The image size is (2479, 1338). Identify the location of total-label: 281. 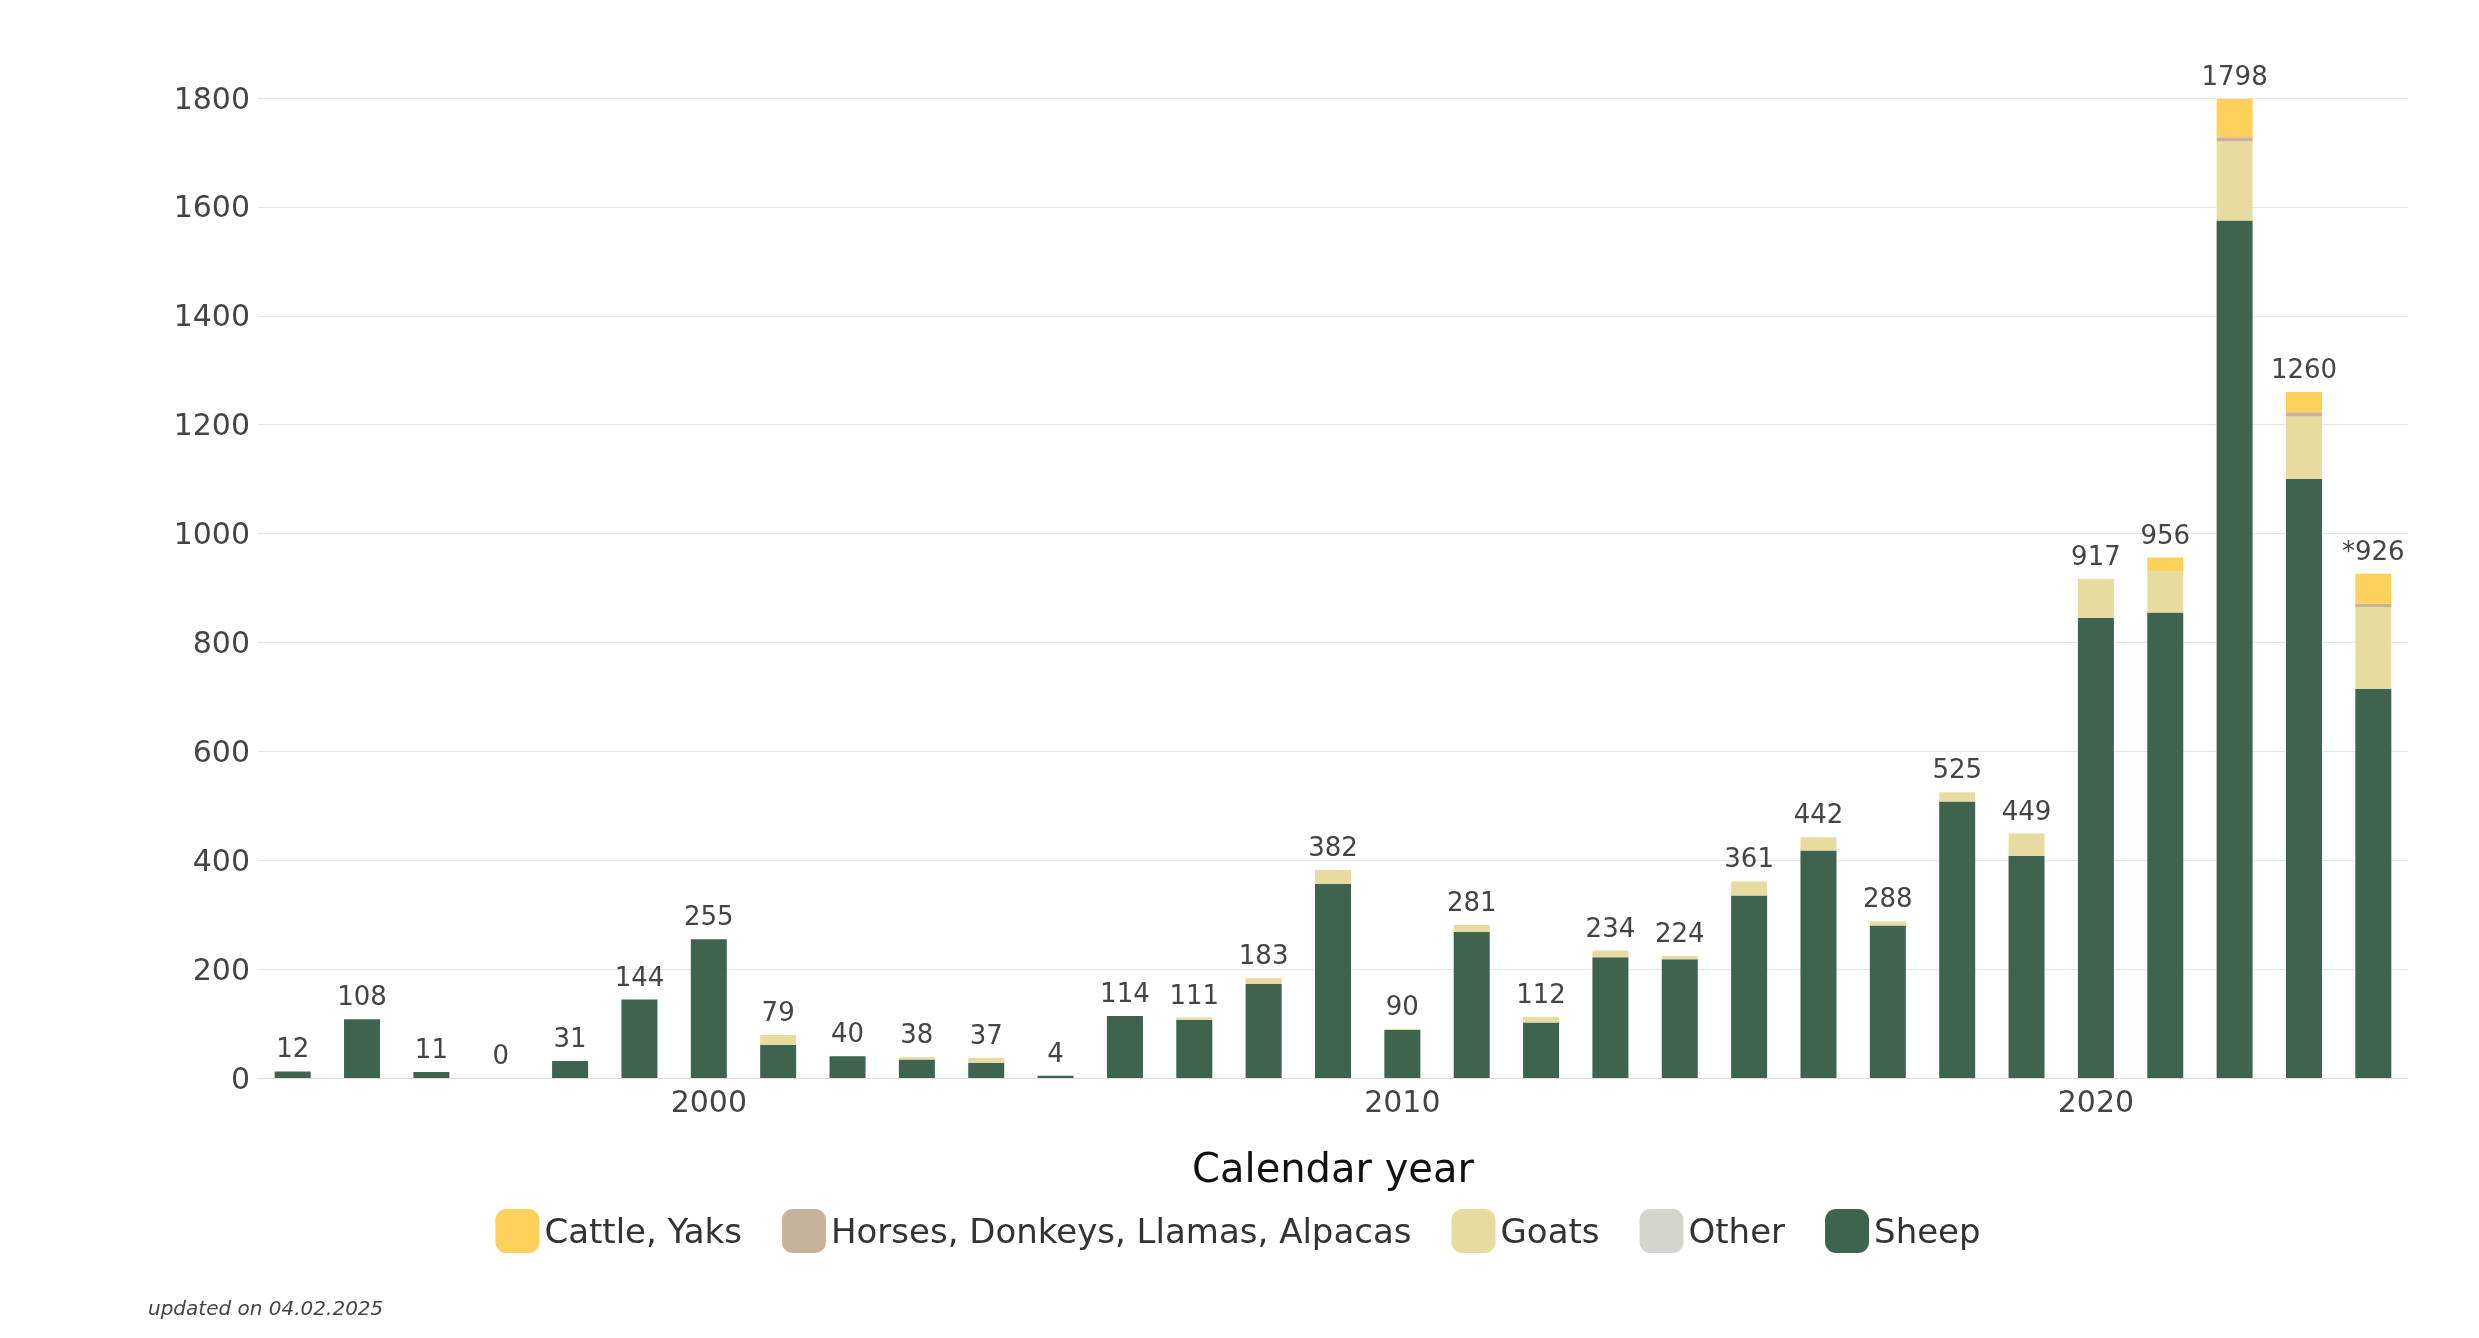
(1471, 902).